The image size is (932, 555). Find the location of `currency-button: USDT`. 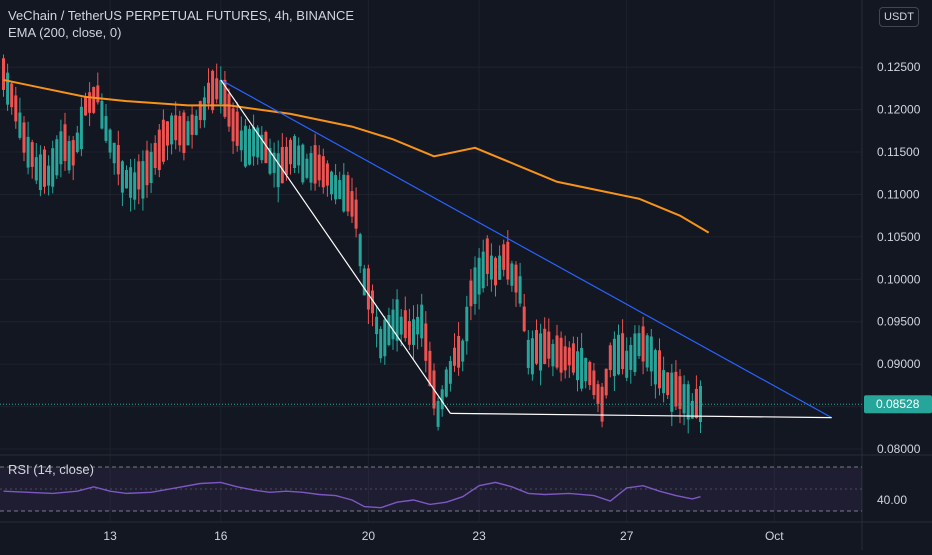

currency-button: USDT is located at coordinates (899, 17).